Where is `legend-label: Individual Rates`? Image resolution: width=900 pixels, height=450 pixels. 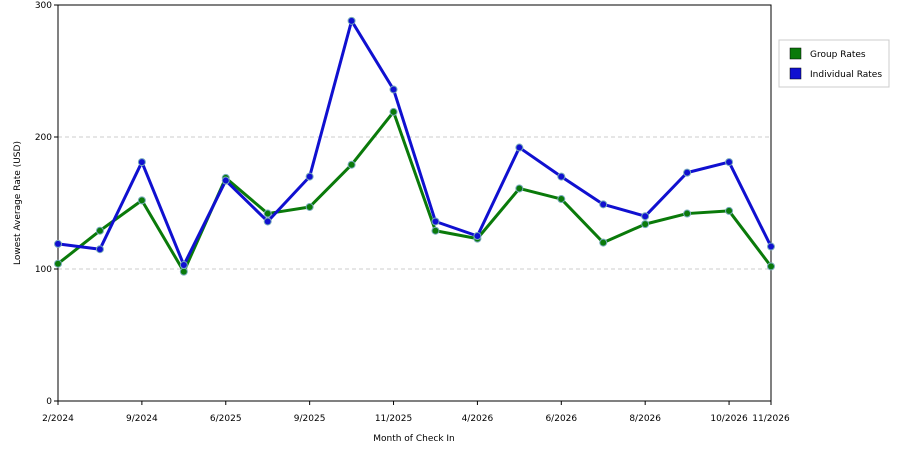 legend-label: Individual Rates is located at coordinates (846, 75).